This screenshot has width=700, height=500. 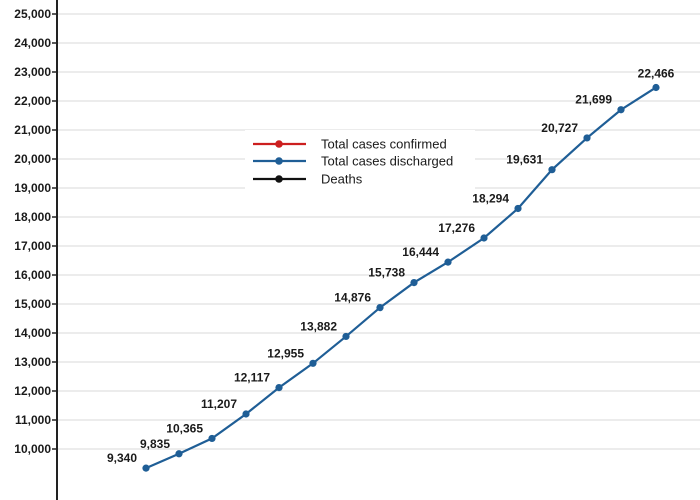 I want to click on data-label: 21,699, so click(x=593, y=100).